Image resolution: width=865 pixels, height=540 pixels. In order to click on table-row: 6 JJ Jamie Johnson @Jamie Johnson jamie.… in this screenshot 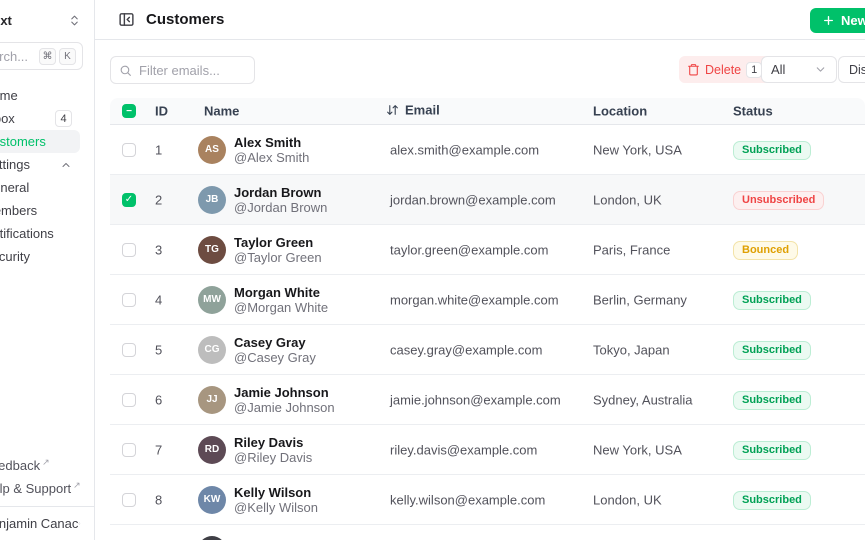, I will do `click(487, 400)`.